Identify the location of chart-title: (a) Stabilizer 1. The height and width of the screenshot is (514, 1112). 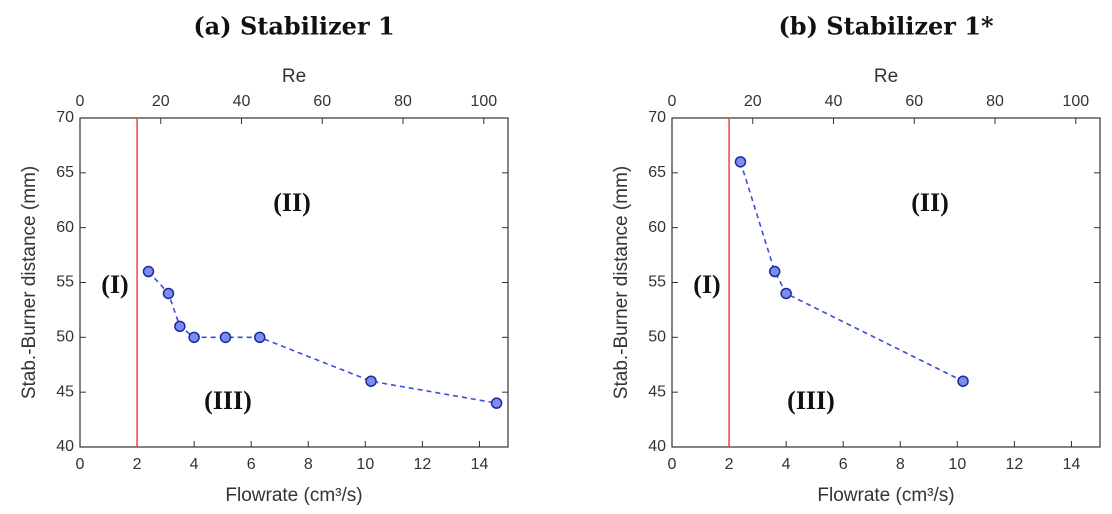
(293, 26).